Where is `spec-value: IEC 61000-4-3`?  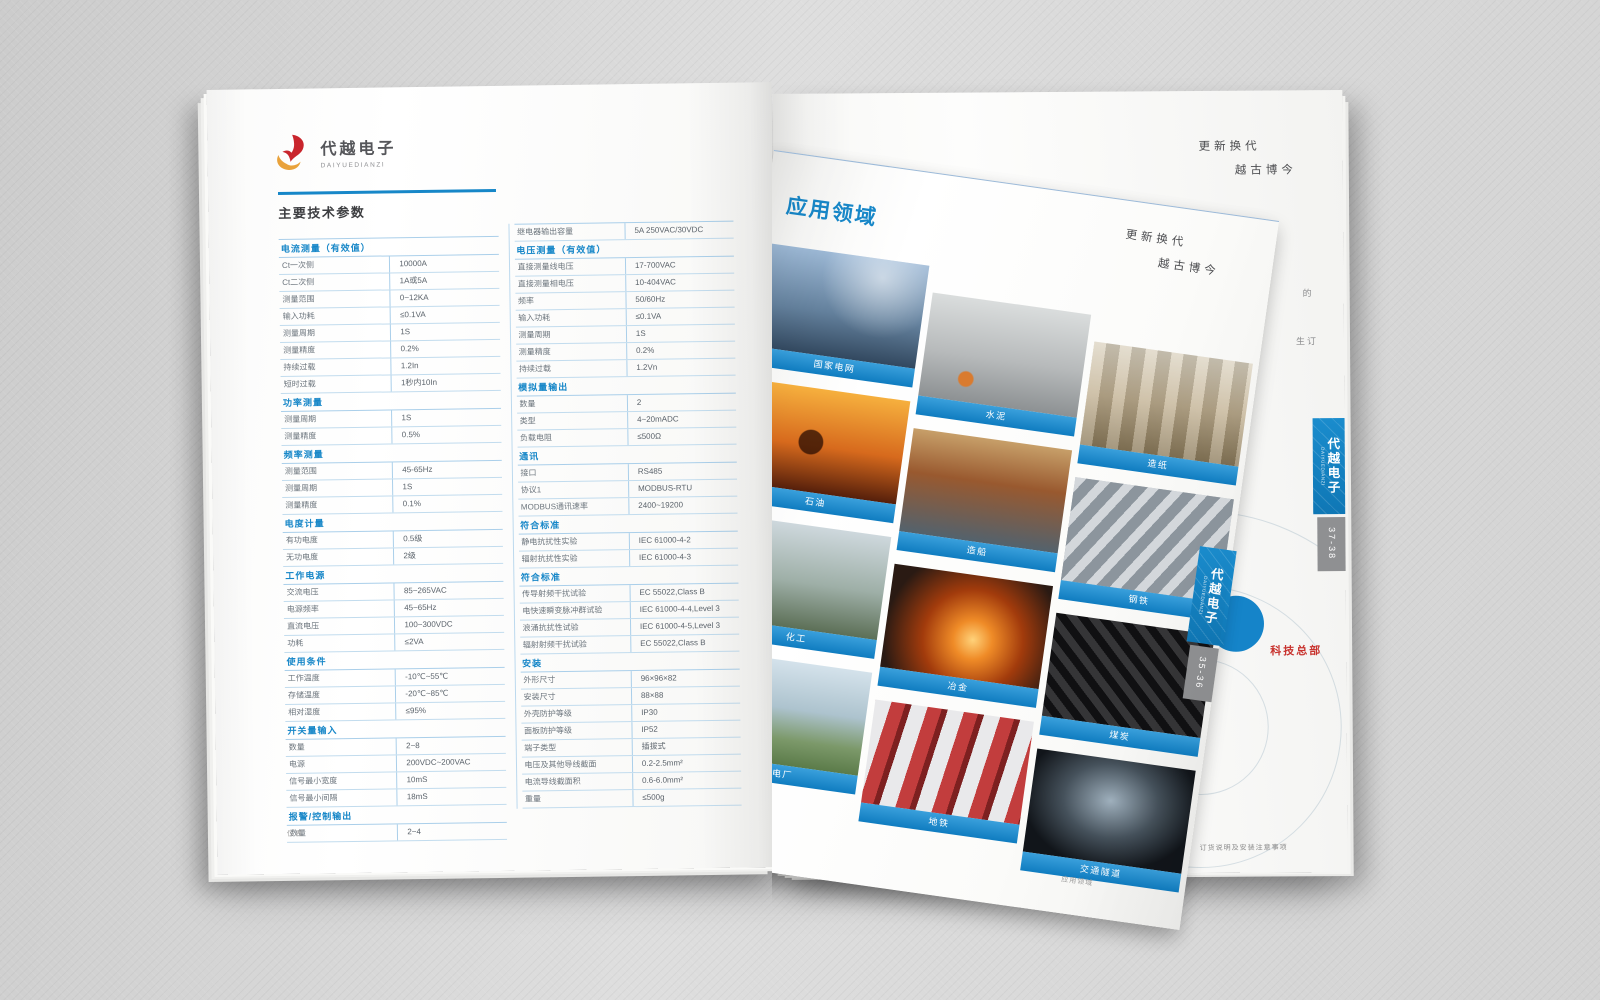 spec-value: IEC 61000-4-3 is located at coordinates (683, 557).